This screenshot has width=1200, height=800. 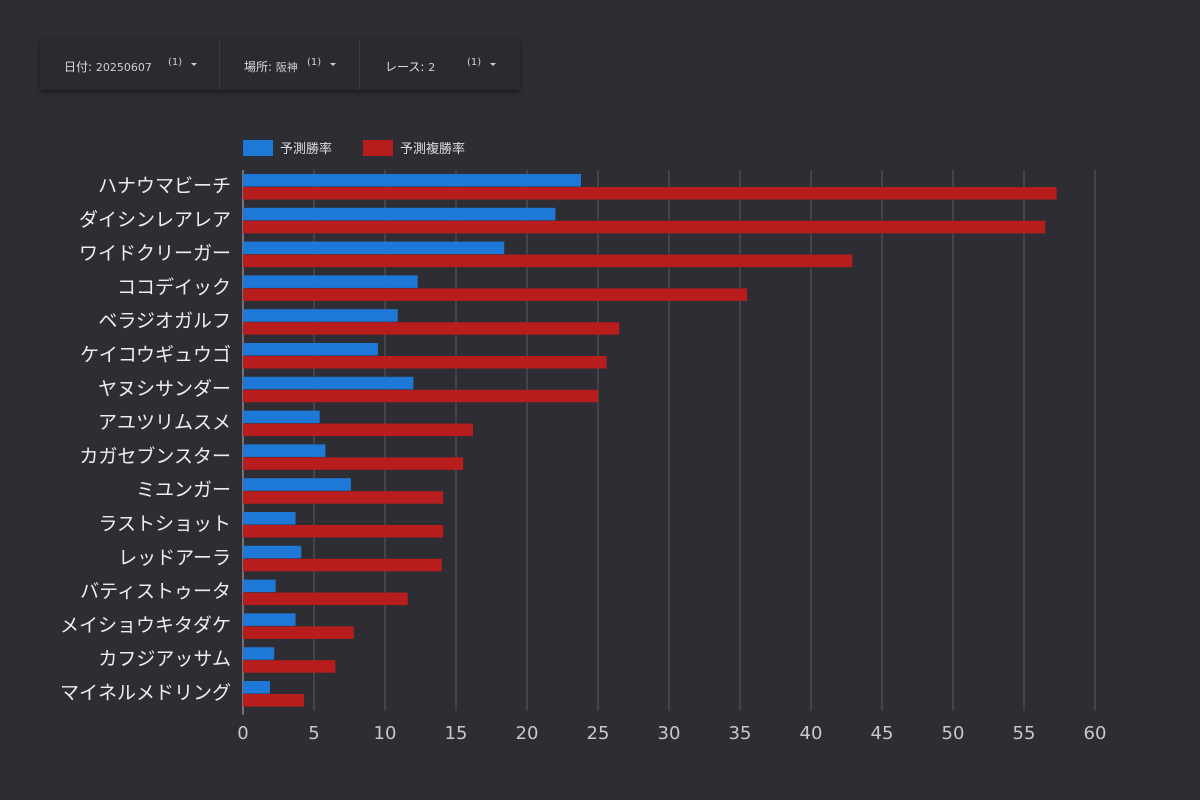 What do you see at coordinates (527, 733) in the screenshot?
I see `x-tick-label: 20` at bounding box center [527, 733].